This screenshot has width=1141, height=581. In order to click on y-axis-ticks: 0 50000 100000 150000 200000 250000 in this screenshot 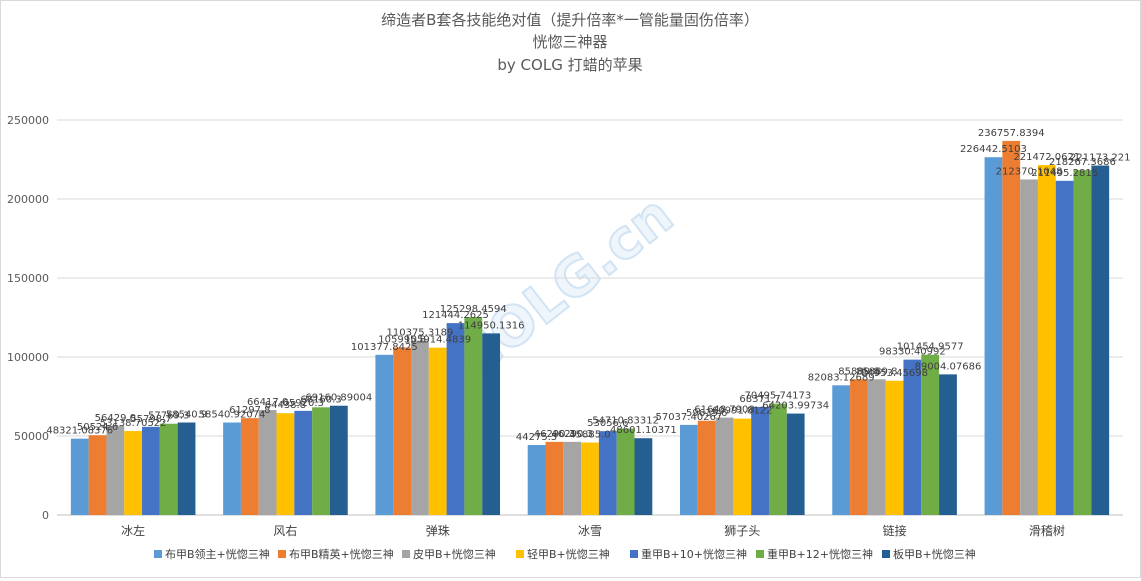, I will do `click(28, 318)`.